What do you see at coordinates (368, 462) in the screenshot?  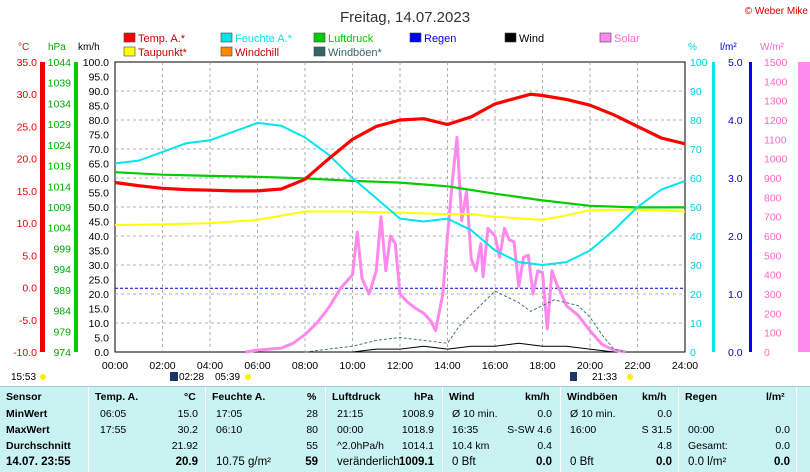 I see `cell-press-time-3: veränderlich` at bounding box center [368, 462].